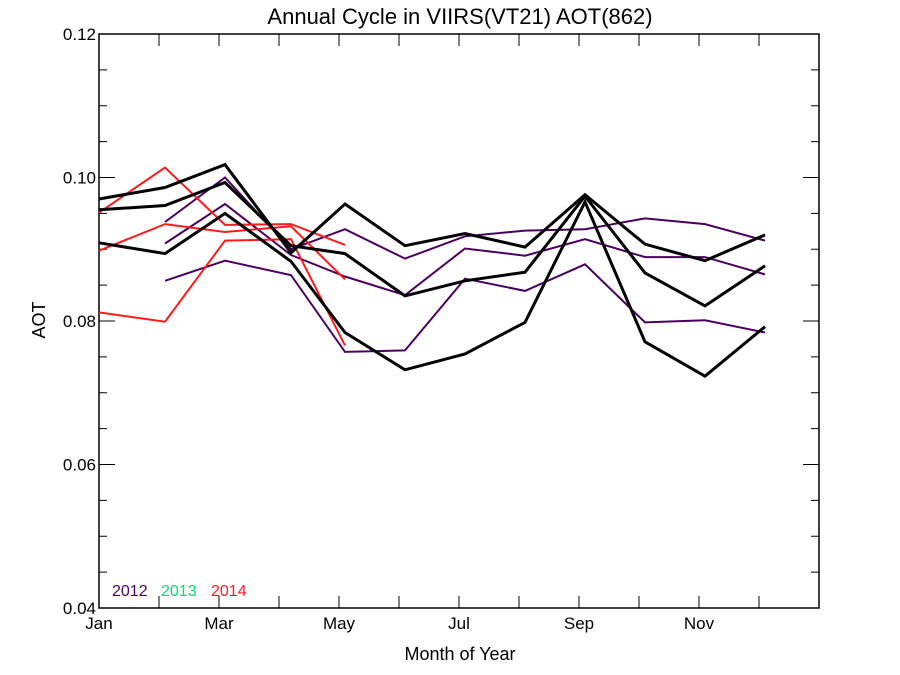 The width and height of the screenshot is (900, 675). I want to click on x-tick-label: Nov, so click(699, 623).